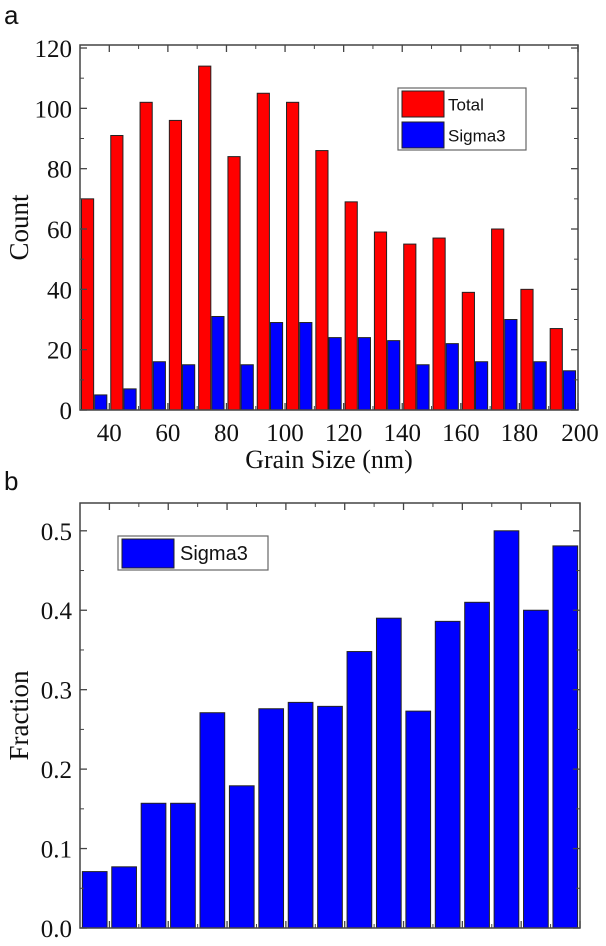 Image resolution: width=606 pixels, height=946 pixels. I want to click on x-tick-label: 200, so click(580, 433).